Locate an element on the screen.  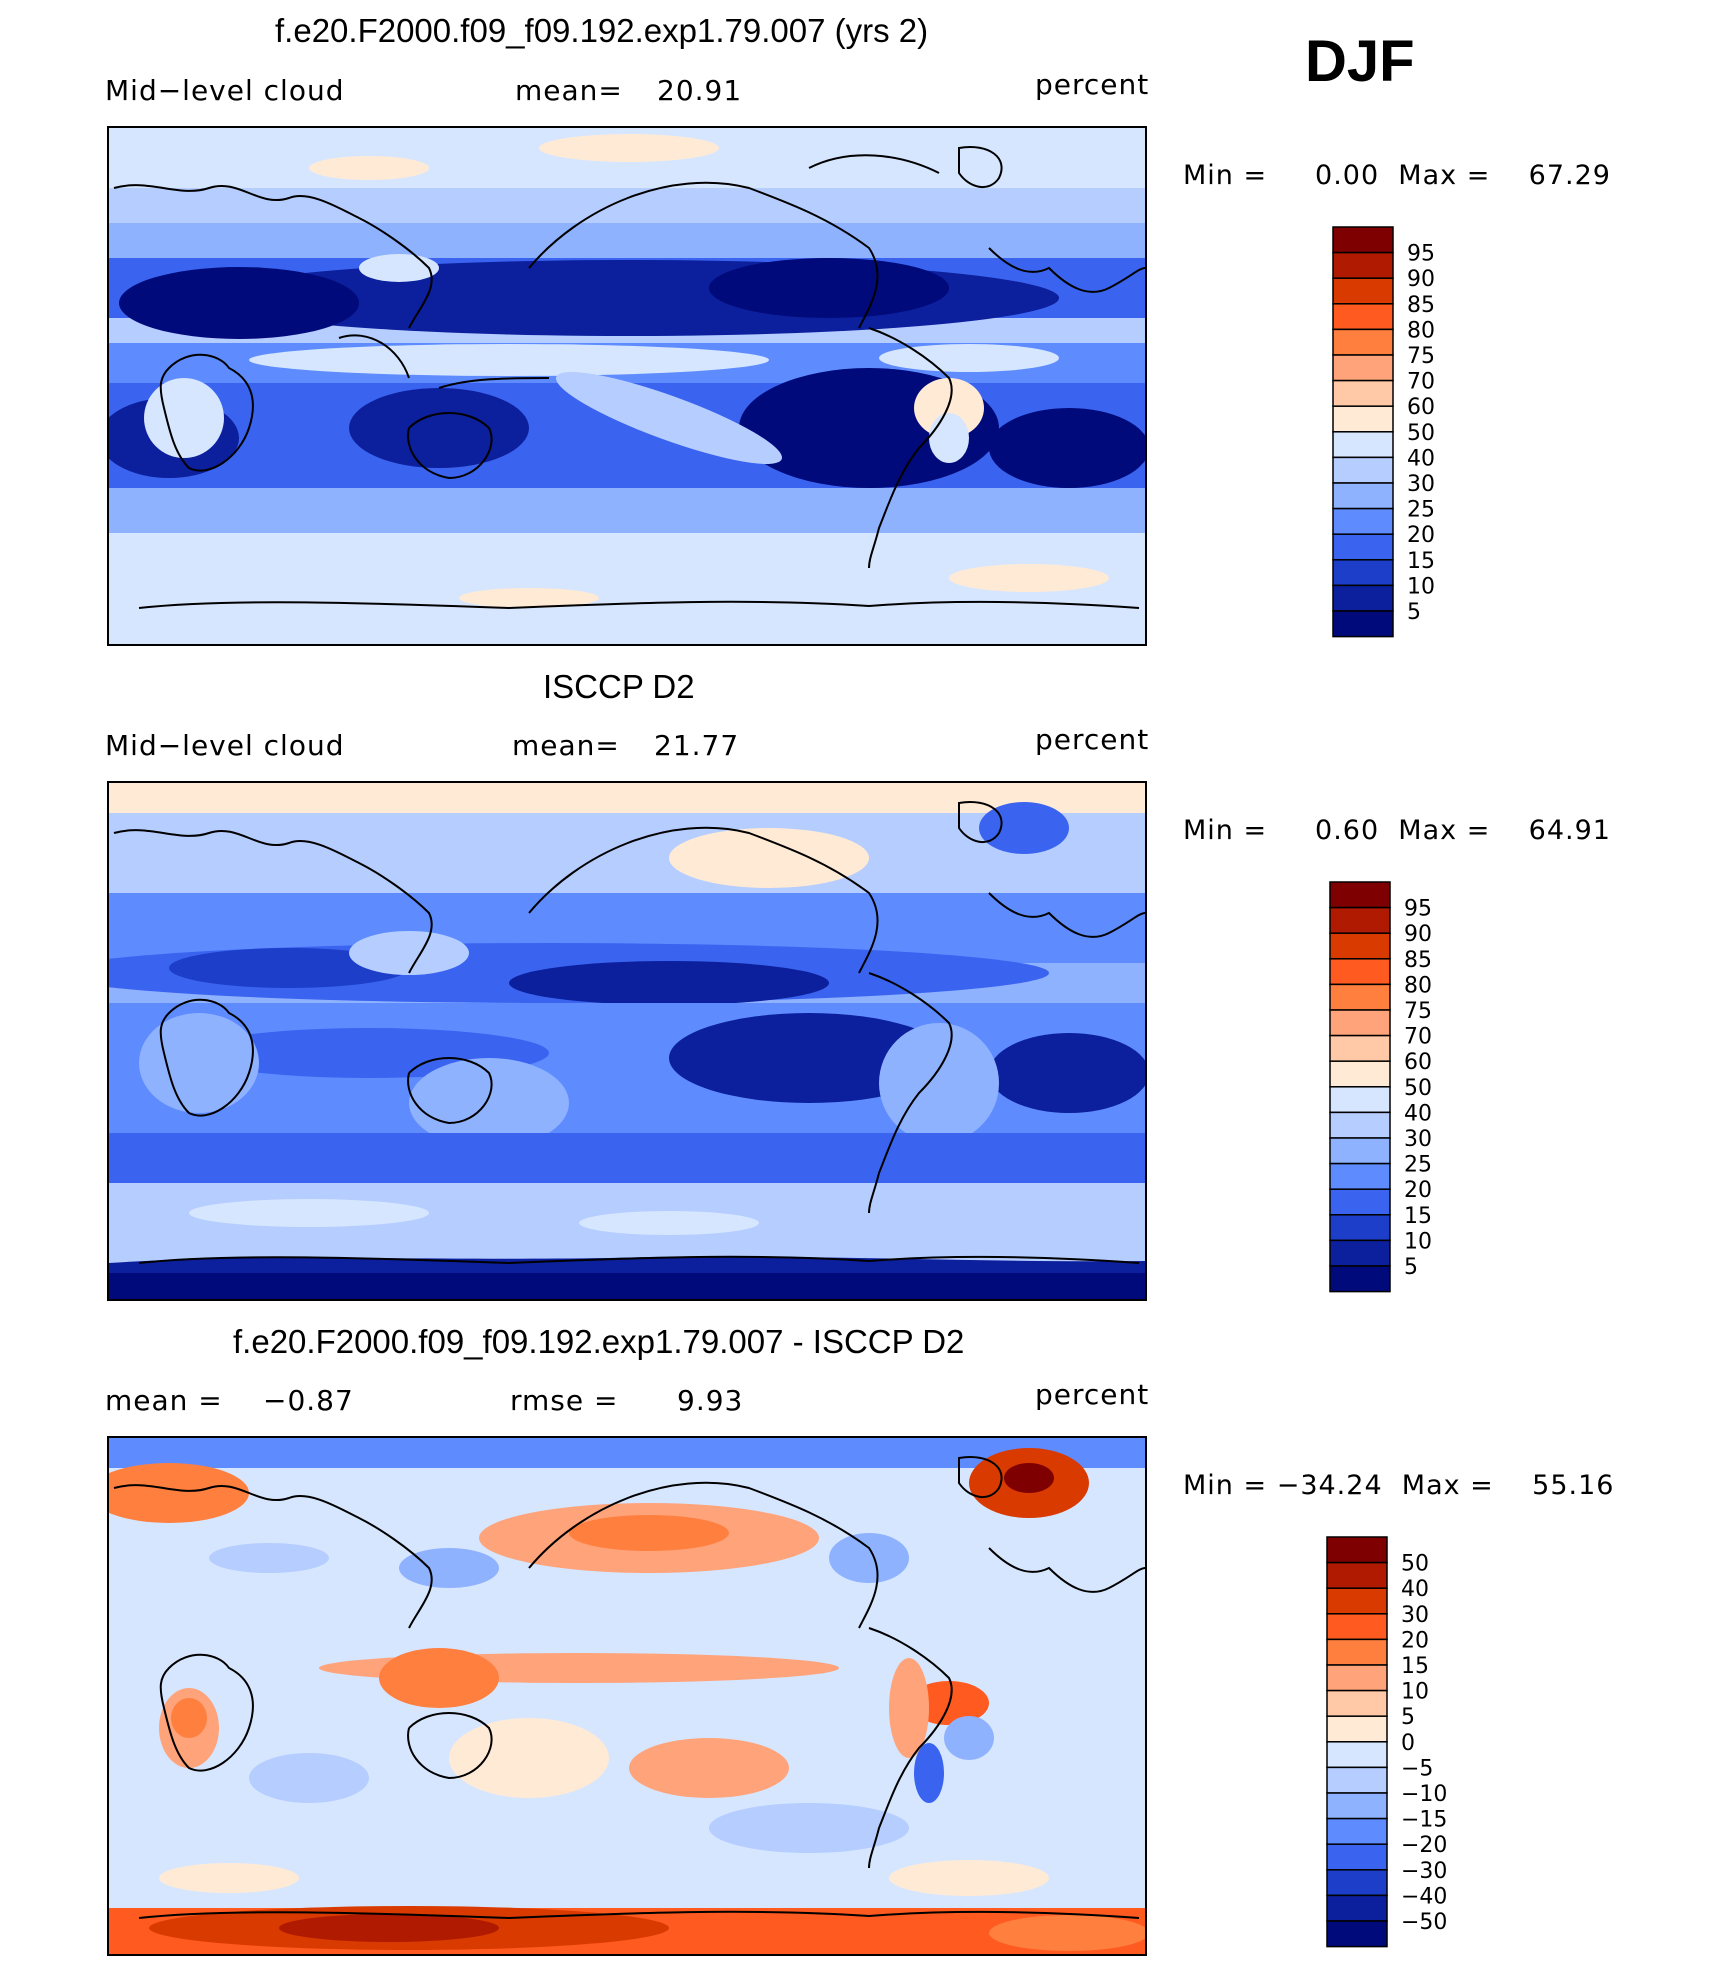
panel-3-colorbar: 50 40 30 20 15 10 5 0 −5 −10 −15 −20 −30 −40 −50 is located at coordinates (1406, 1745).